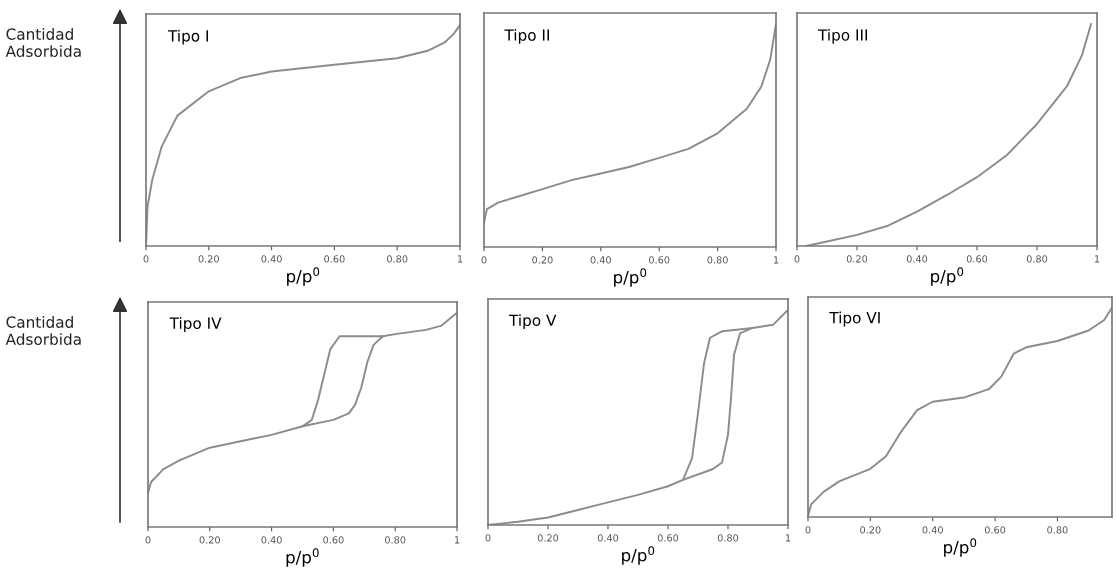 This screenshot has width=1117, height=579. I want to click on chart-title: Tipo I, so click(187, 37).